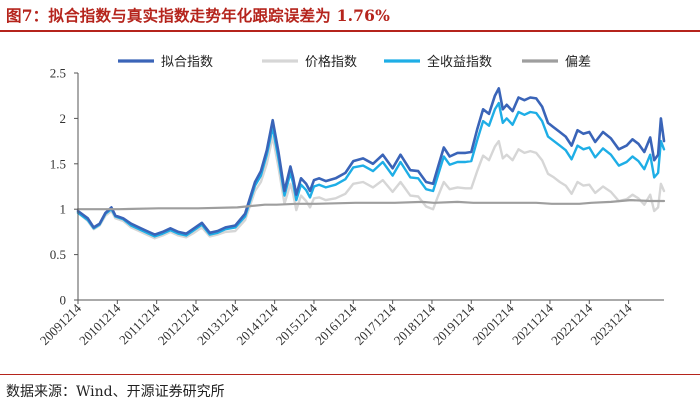 The width and height of the screenshot is (700, 408). What do you see at coordinates (371, 205) in the screenshot?
I see `series-line-deviation` at bounding box center [371, 205].